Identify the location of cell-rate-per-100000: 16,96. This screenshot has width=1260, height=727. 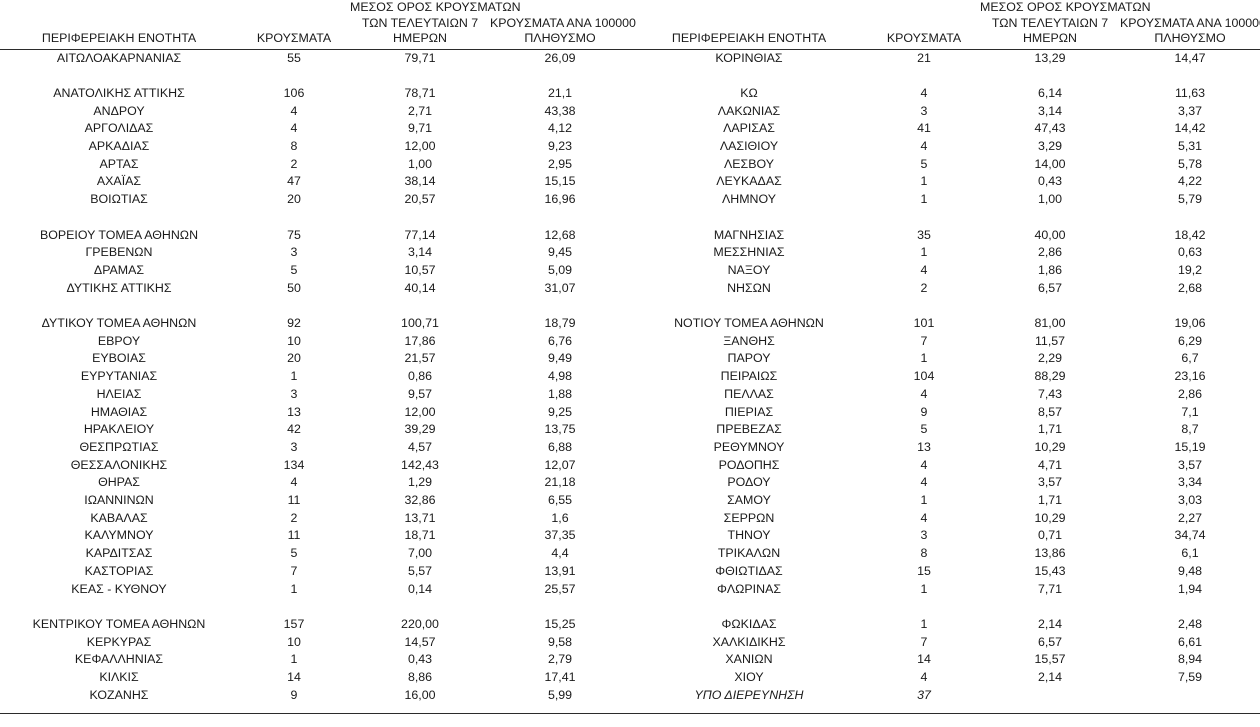
(560, 199).